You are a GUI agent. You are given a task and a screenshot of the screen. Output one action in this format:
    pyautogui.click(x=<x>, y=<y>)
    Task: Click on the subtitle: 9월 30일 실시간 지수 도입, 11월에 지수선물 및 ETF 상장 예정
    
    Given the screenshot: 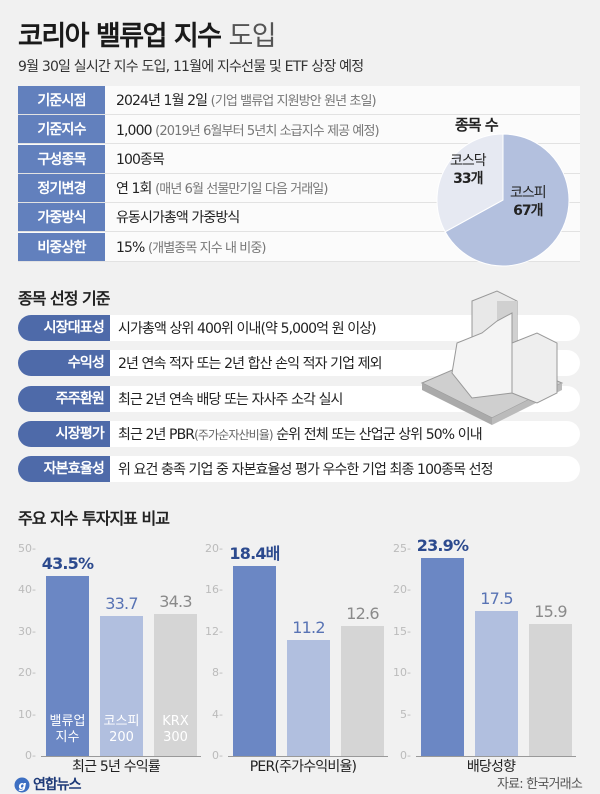 What is the action you would take?
    pyautogui.click(x=191, y=67)
    